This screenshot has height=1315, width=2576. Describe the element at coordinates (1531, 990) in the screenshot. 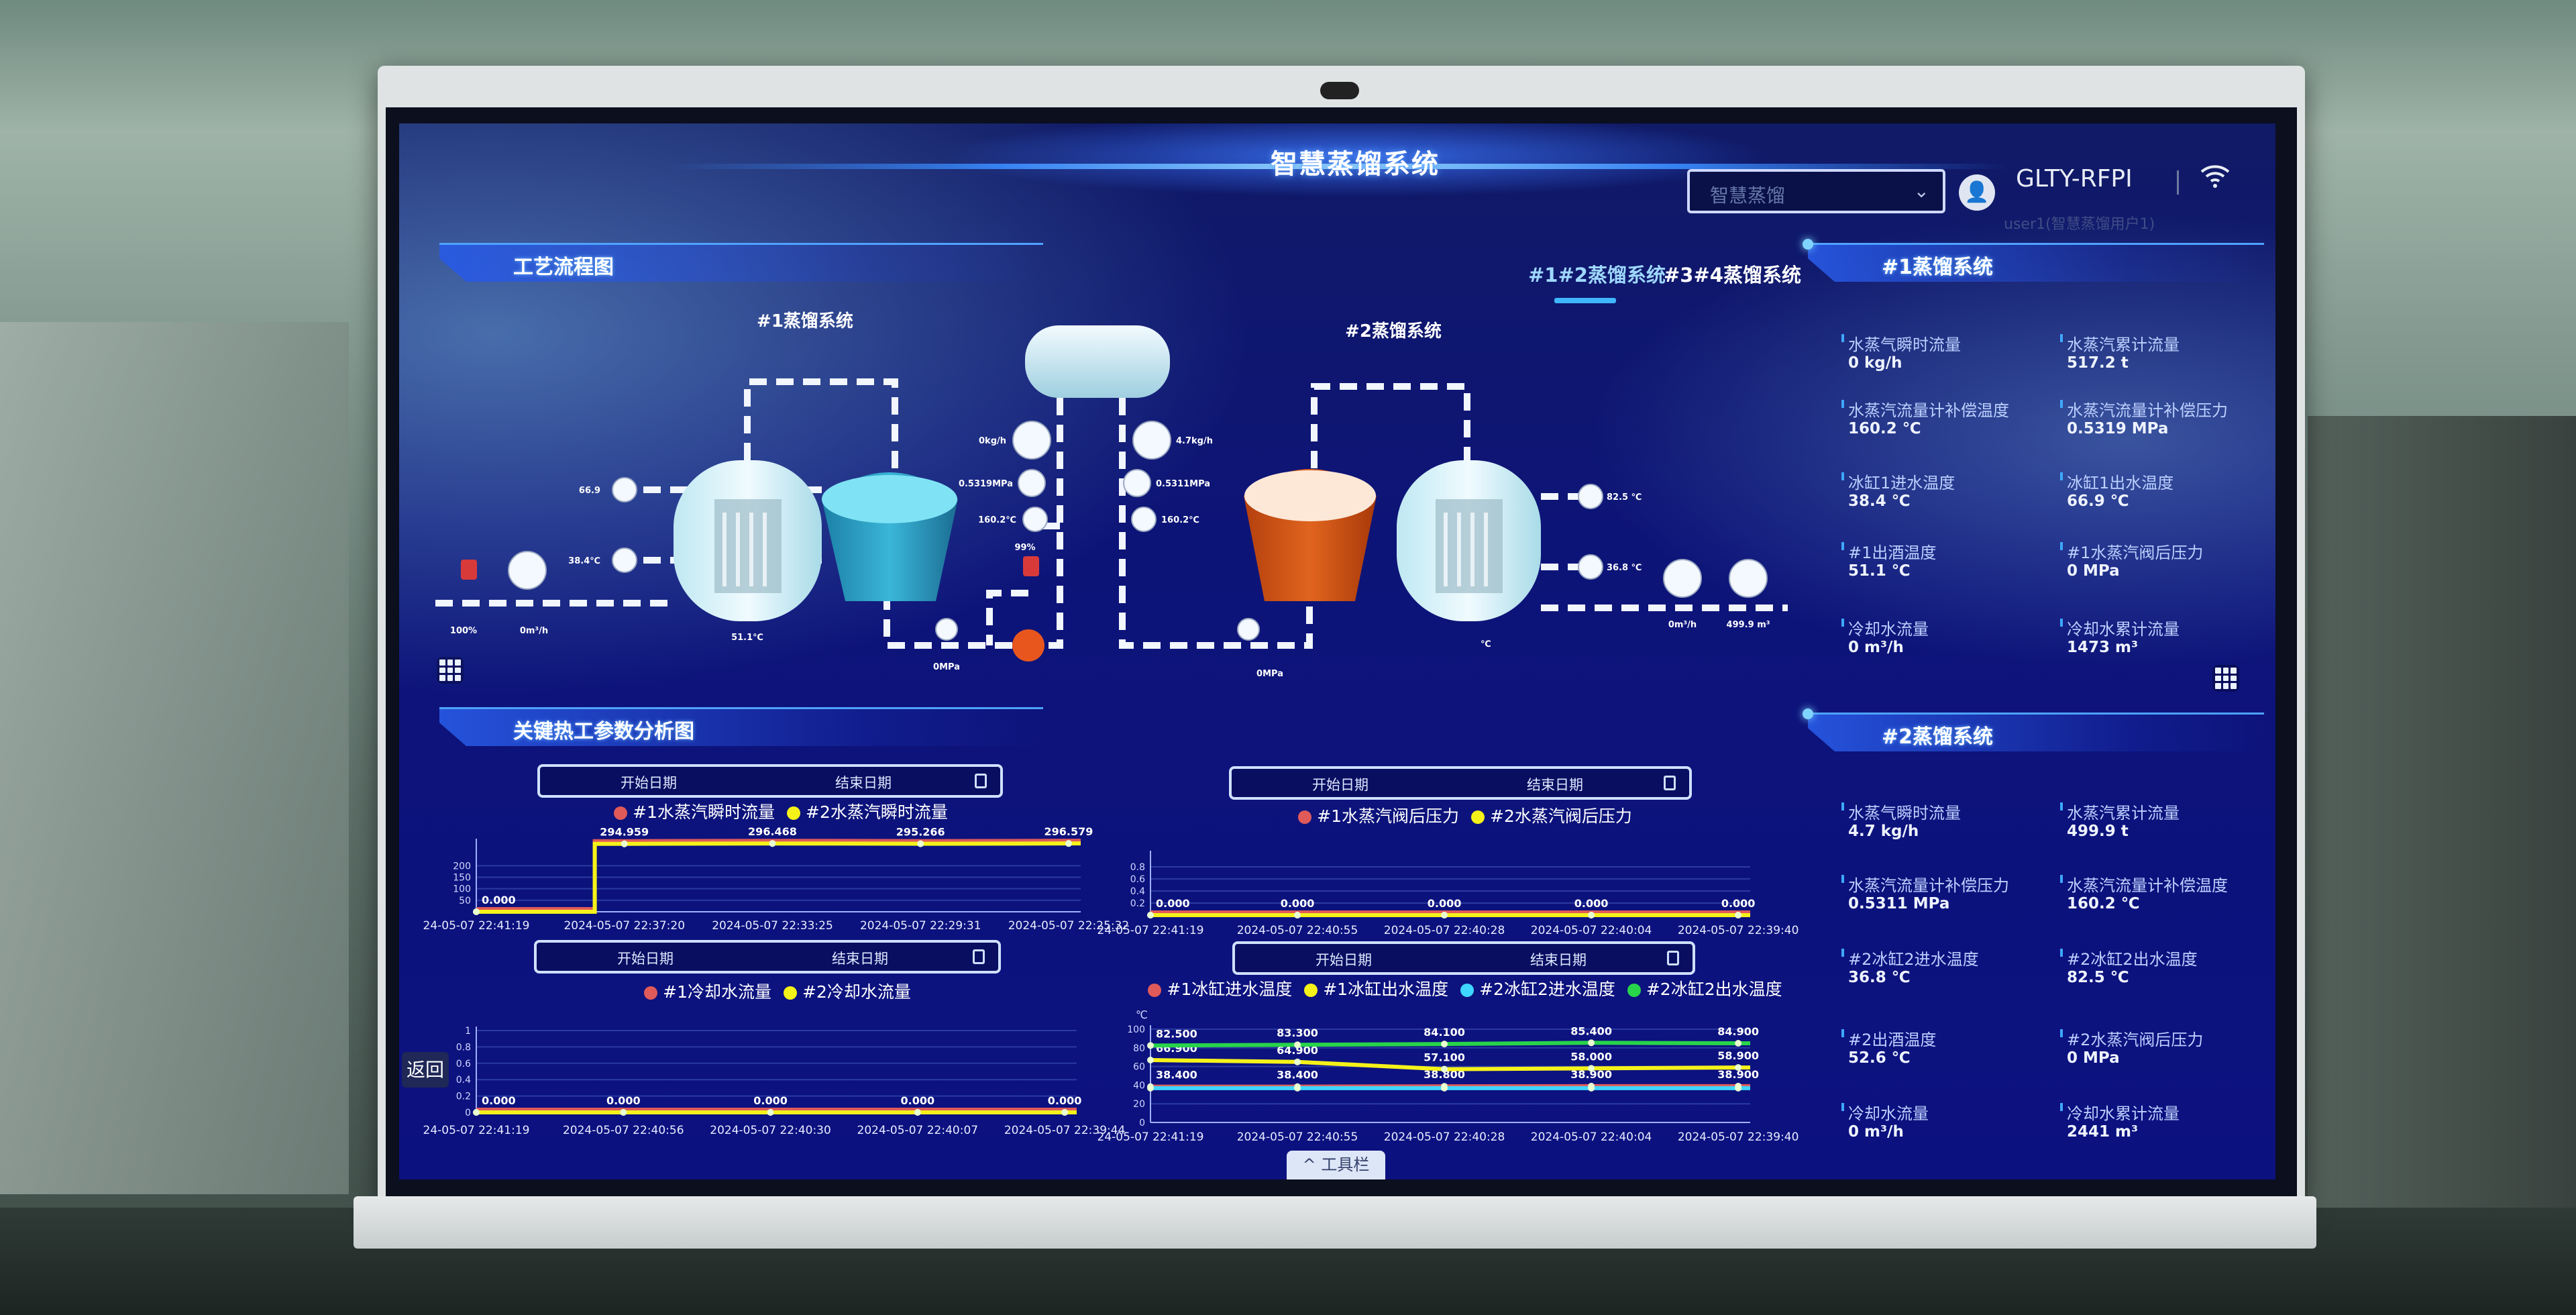

I see `legend-item: #2冰缸2进水温度` at that location.